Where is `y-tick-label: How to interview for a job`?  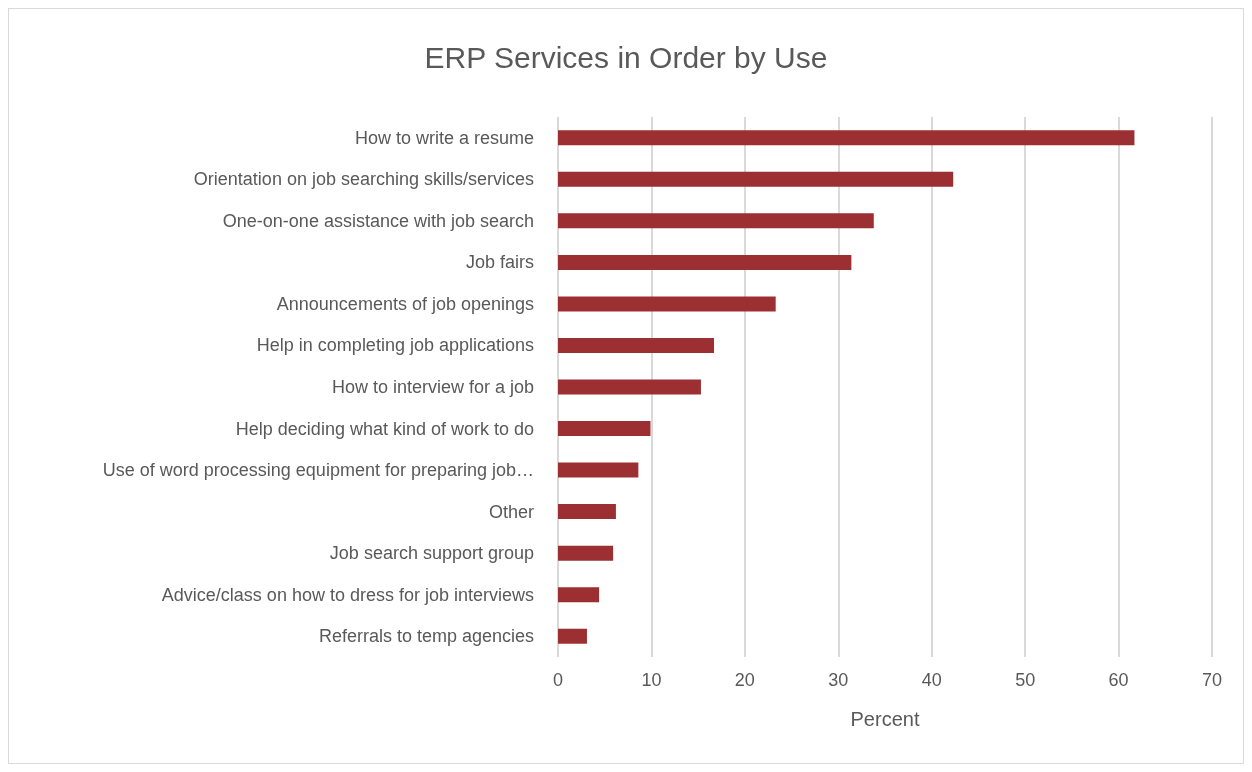 y-tick-label: How to interview for a job is located at coordinates (432, 387).